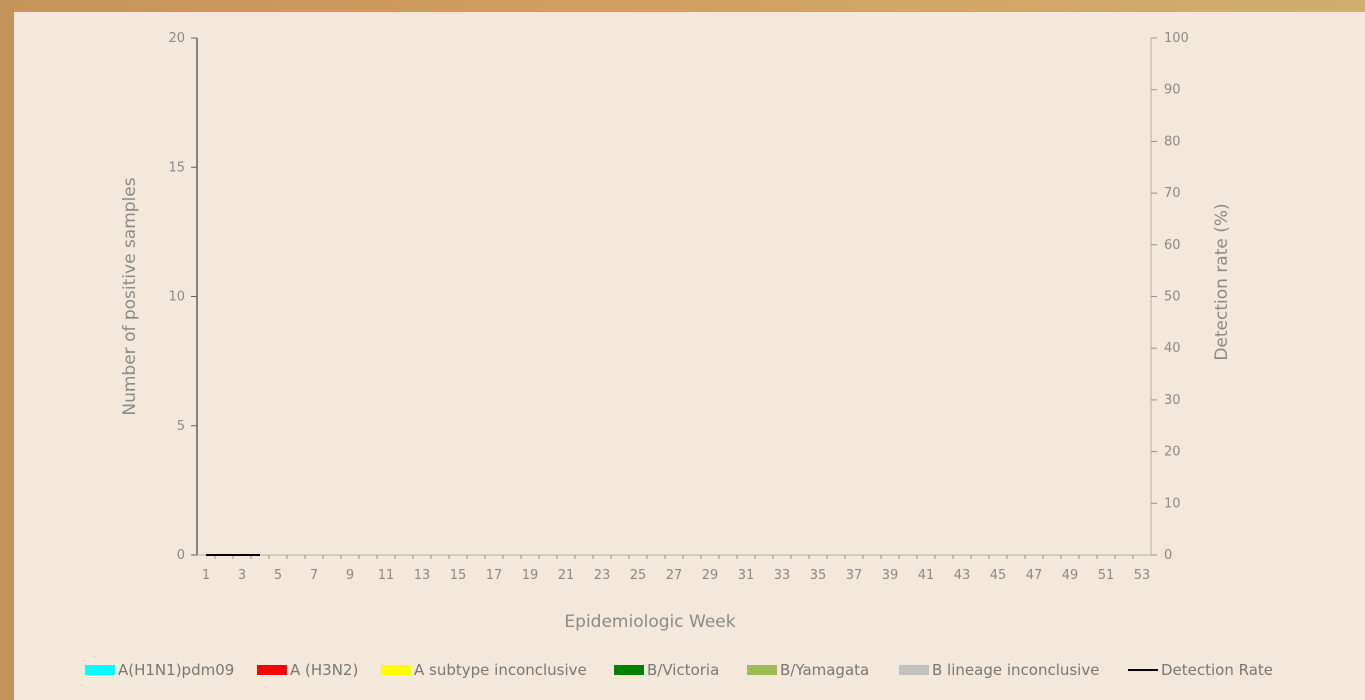 This screenshot has width=1365, height=700. What do you see at coordinates (242, 575) in the screenshot?
I see `x-tick-label: 3` at bounding box center [242, 575].